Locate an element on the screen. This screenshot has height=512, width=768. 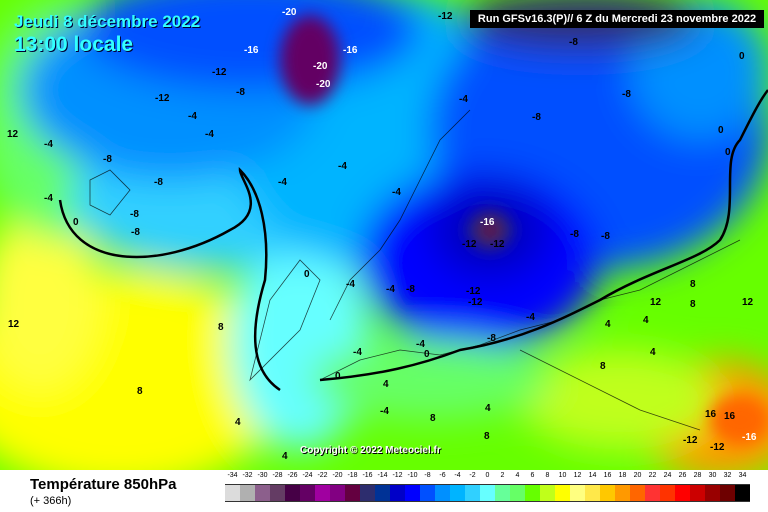
forecast-date: Jeudi 8 décembre 2022 is located at coordinates (107, 21).